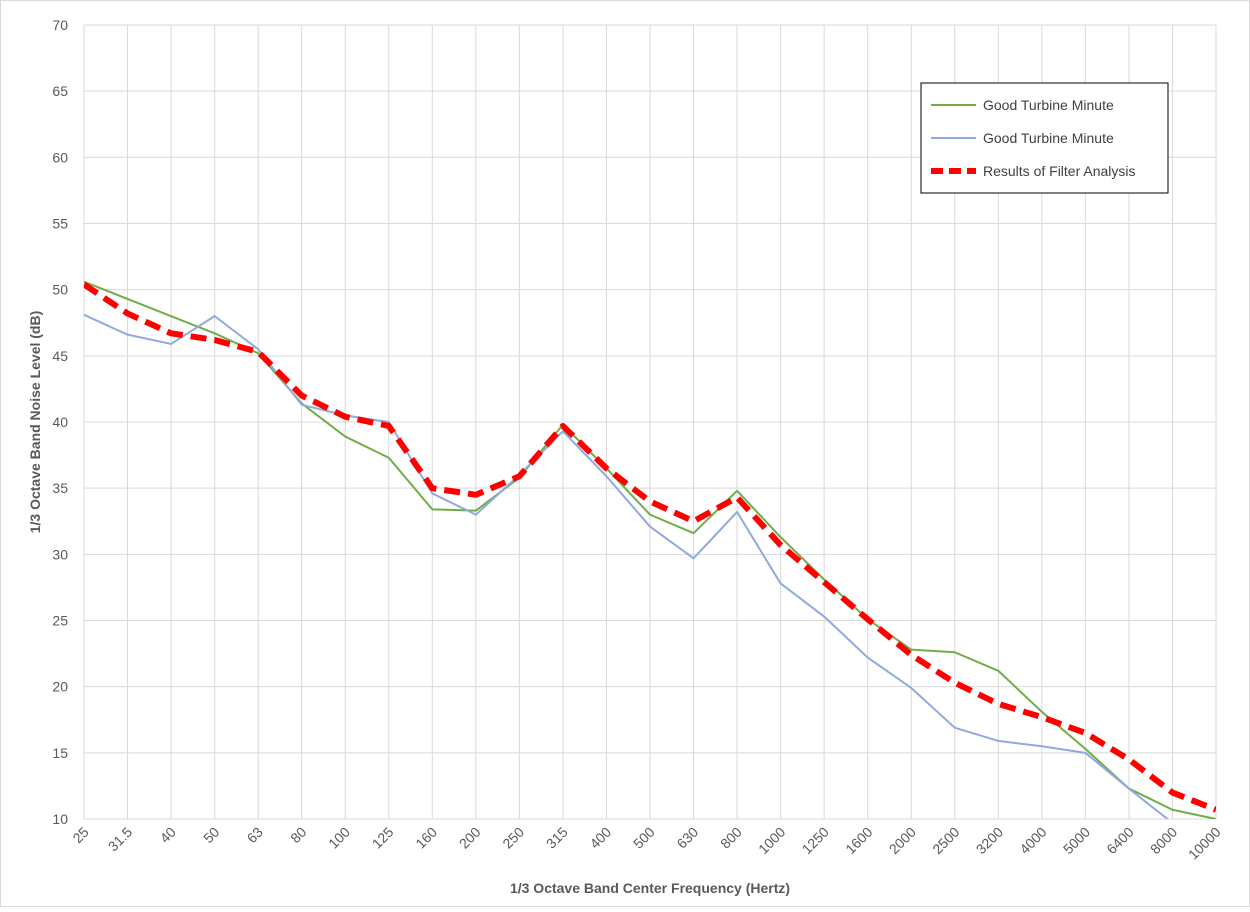 The width and height of the screenshot is (1250, 912). What do you see at coordinates (60, 290) in the screenshot?
I see `y-tick-label: 50` at bounding box center [60, 290].